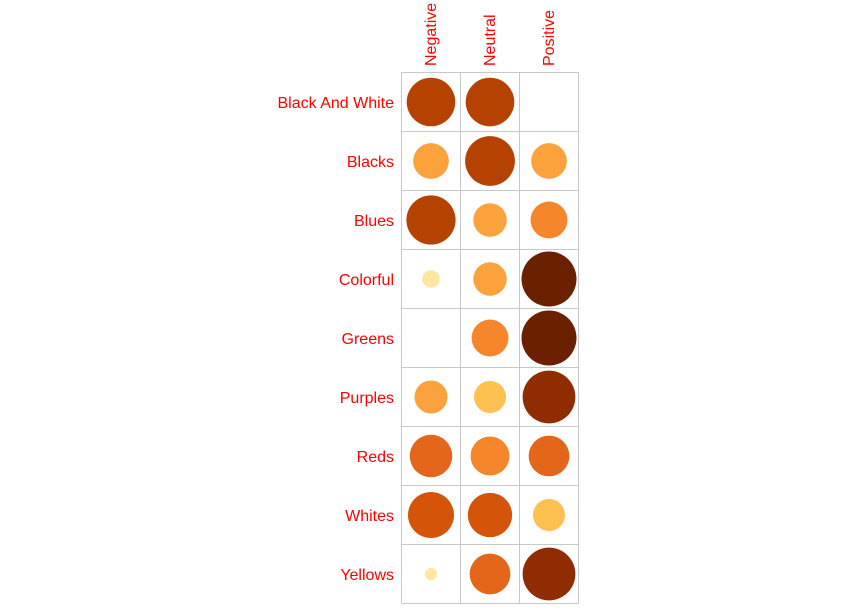 This screenshot has height=616, width=862. I want to click on balloon-blacks-neutral, so click(490, 161).